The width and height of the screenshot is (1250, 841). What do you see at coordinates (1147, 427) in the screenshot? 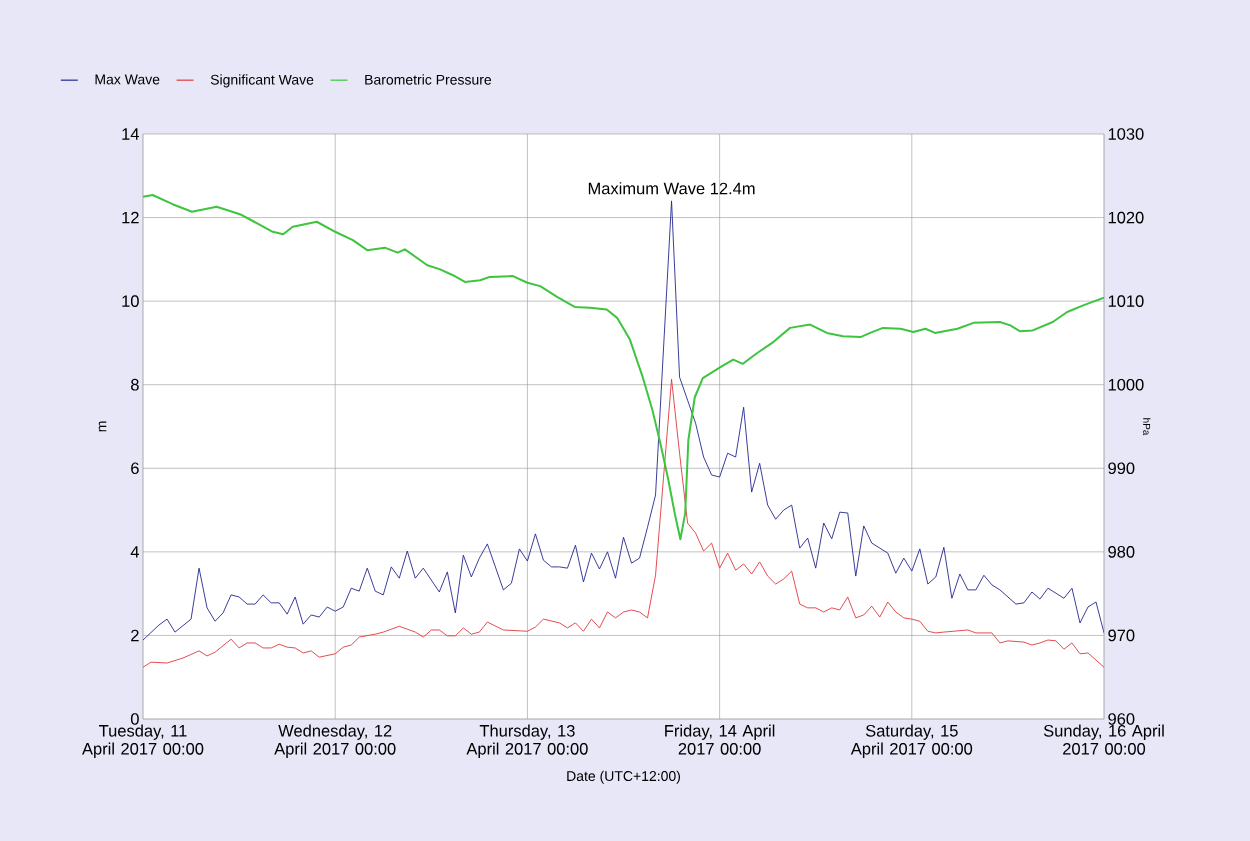
I see `y2-axis-title: hPa` at bounding box center [1147, 427].